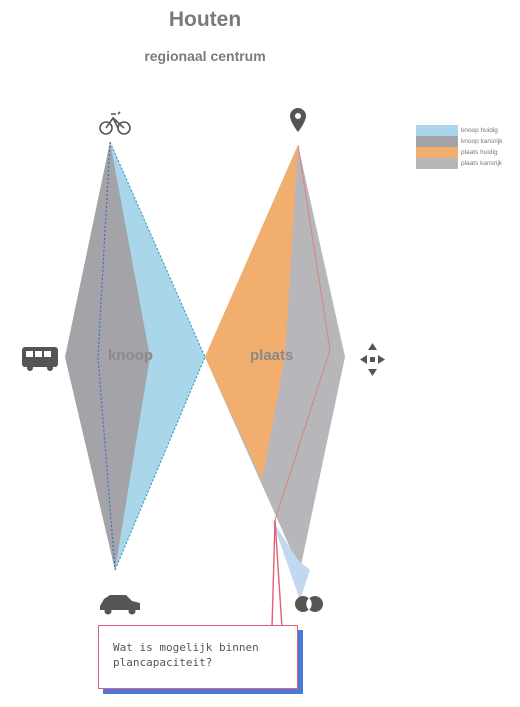 Image resolution: width=520 pixels, height=707 pixels. Describe the element at coordinates (130, 355) in the screenshot. I see `knoop-label: knoop` at that location.